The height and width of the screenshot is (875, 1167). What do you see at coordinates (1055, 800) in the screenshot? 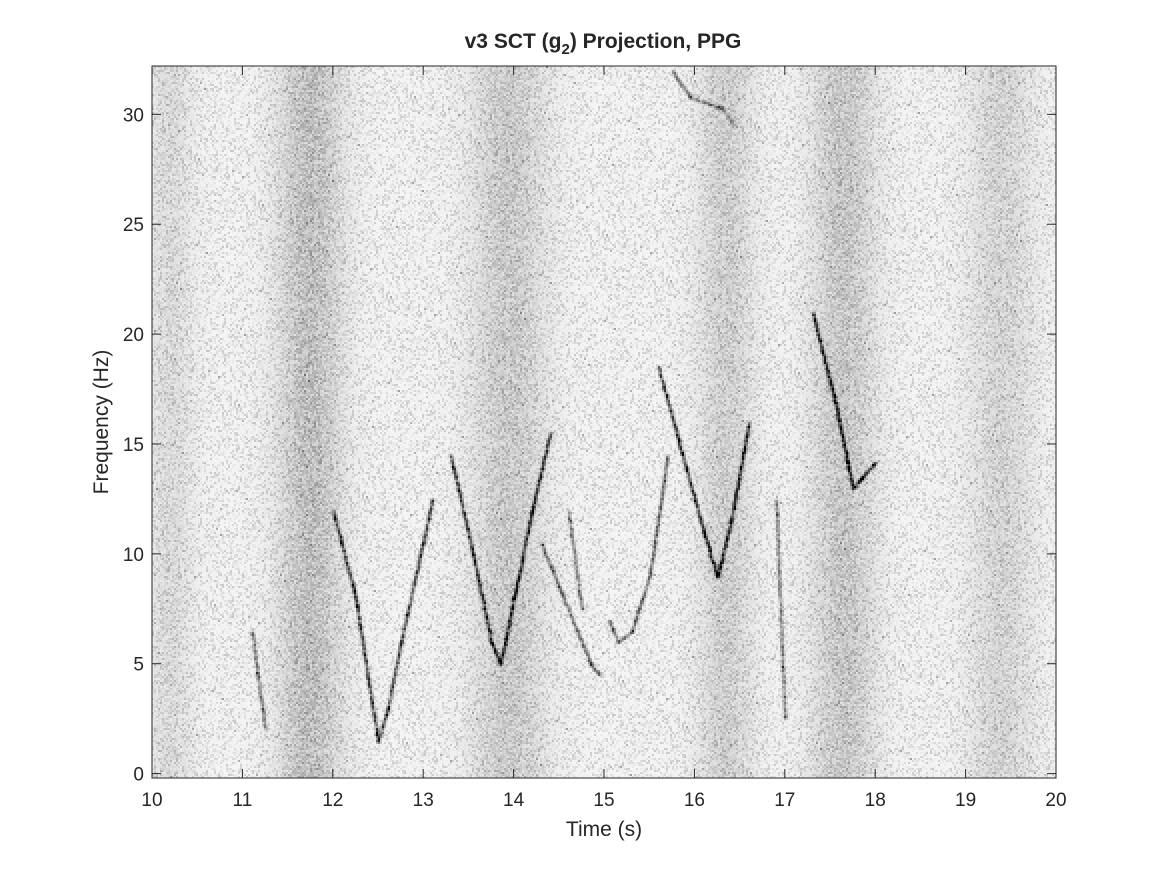
I see `x-tick-label: 20` at bounding box center [1055, 800].